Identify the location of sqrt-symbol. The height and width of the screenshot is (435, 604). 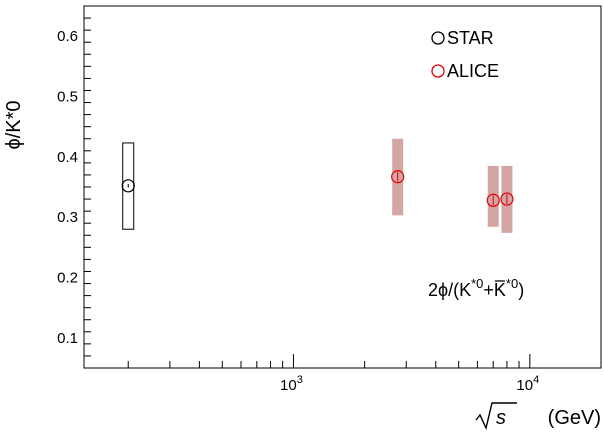
(496, 416).